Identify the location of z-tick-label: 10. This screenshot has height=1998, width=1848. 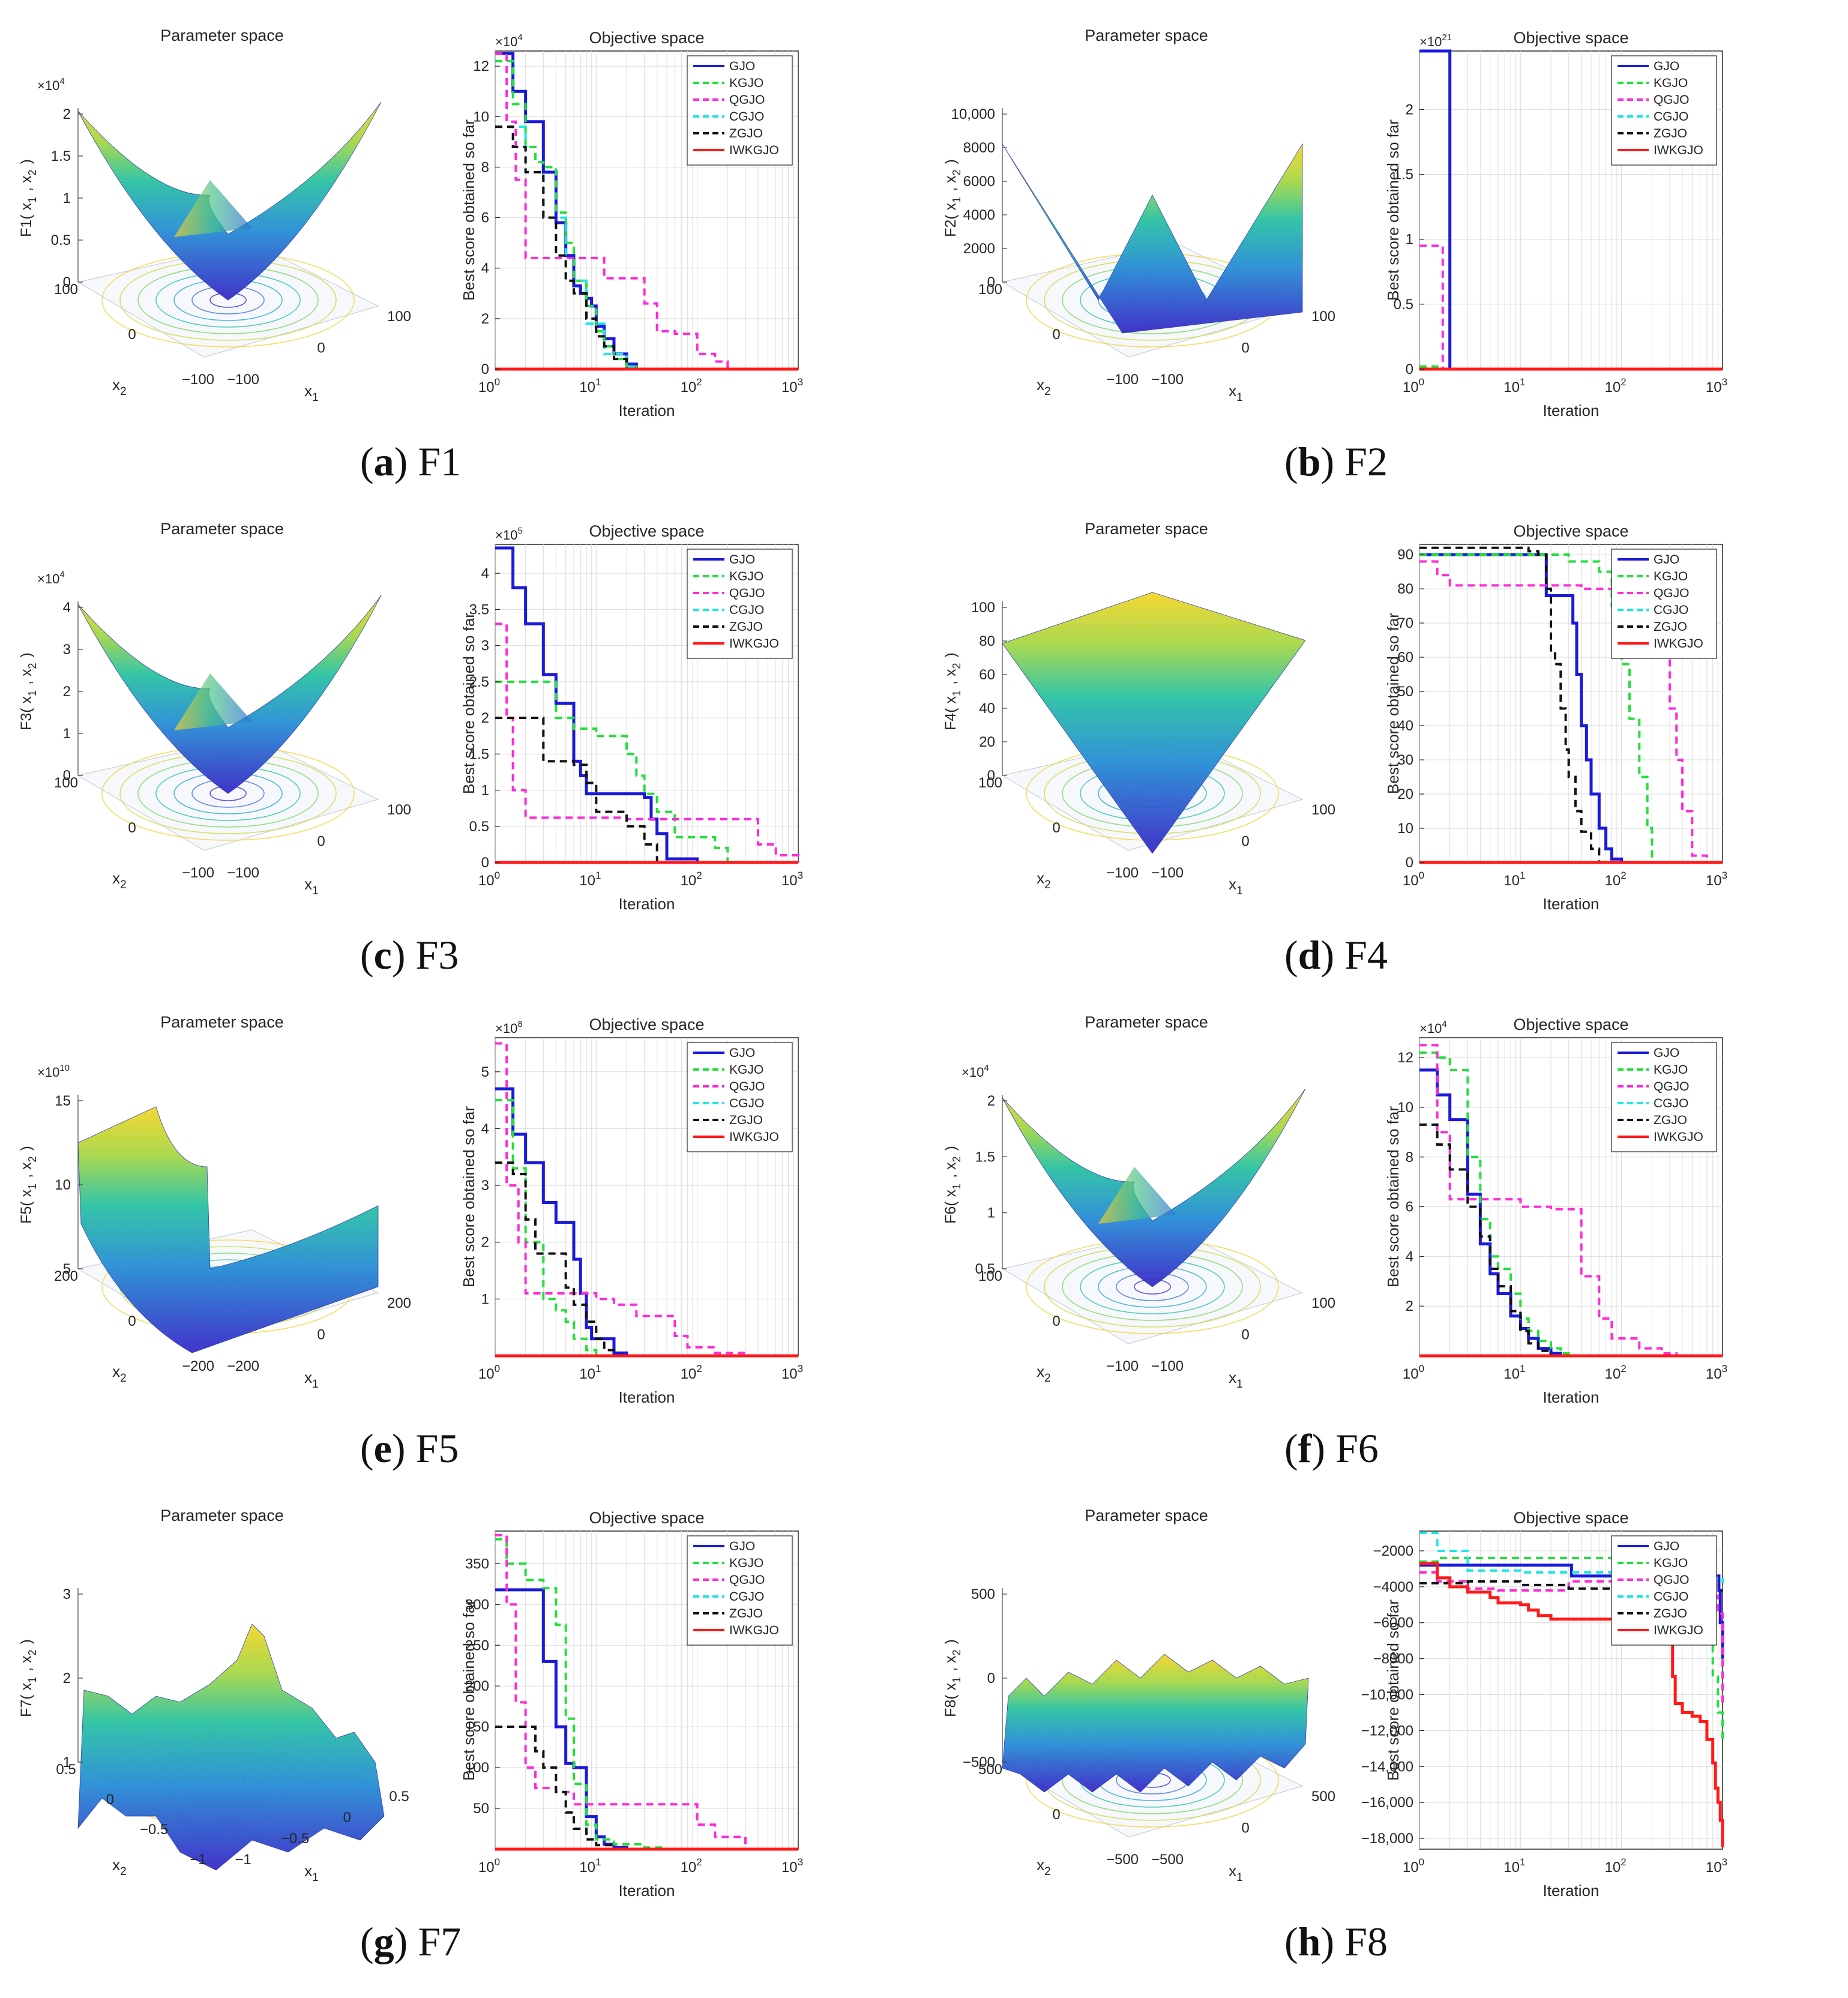
(63, 1185).